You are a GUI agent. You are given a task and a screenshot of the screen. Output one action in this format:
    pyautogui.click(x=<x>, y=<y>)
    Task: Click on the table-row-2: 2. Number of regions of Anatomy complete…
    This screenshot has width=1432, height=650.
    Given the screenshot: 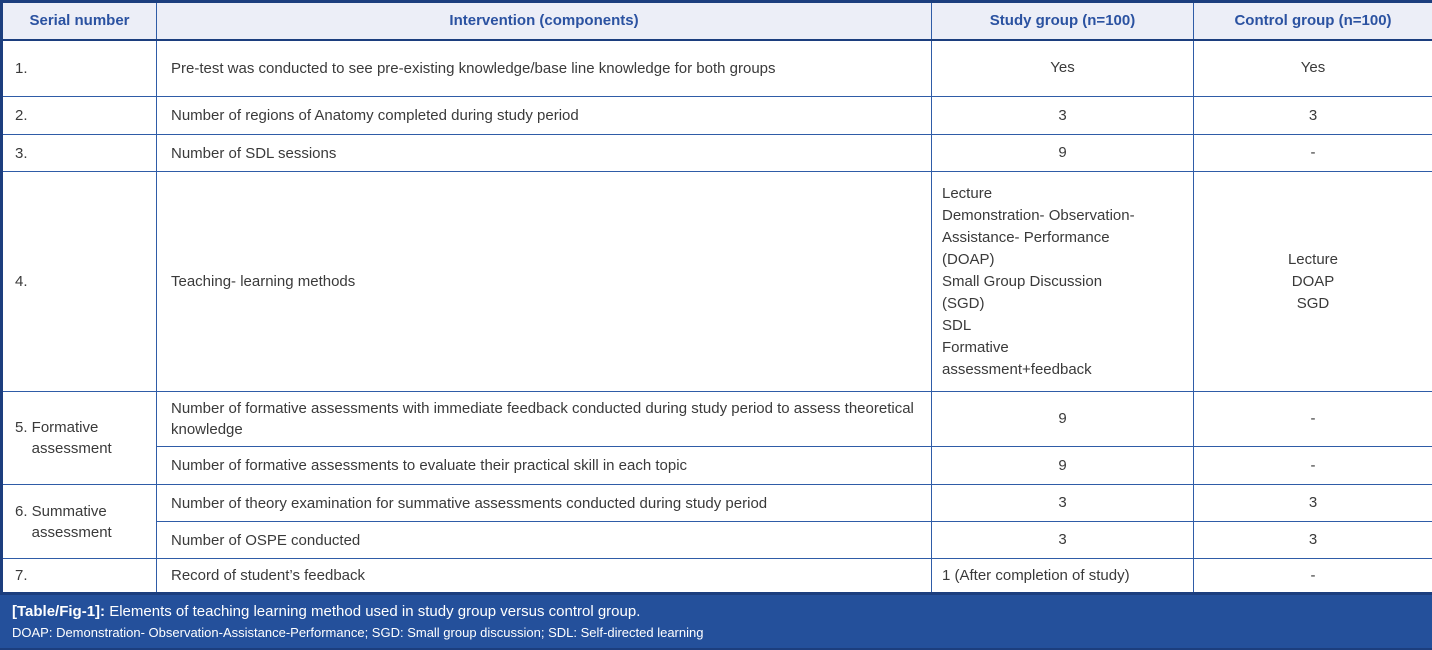 What is the action you would take?
    pyautogui.click(x=716, y=115)
    